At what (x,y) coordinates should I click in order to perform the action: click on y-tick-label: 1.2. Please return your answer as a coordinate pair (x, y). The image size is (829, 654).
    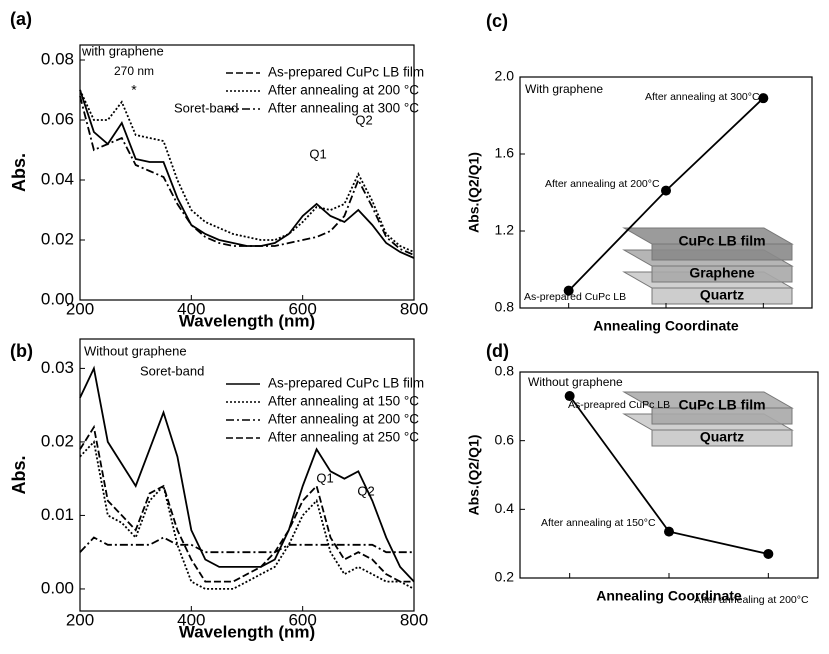
    Looking at the image, I should click on (505, 230).